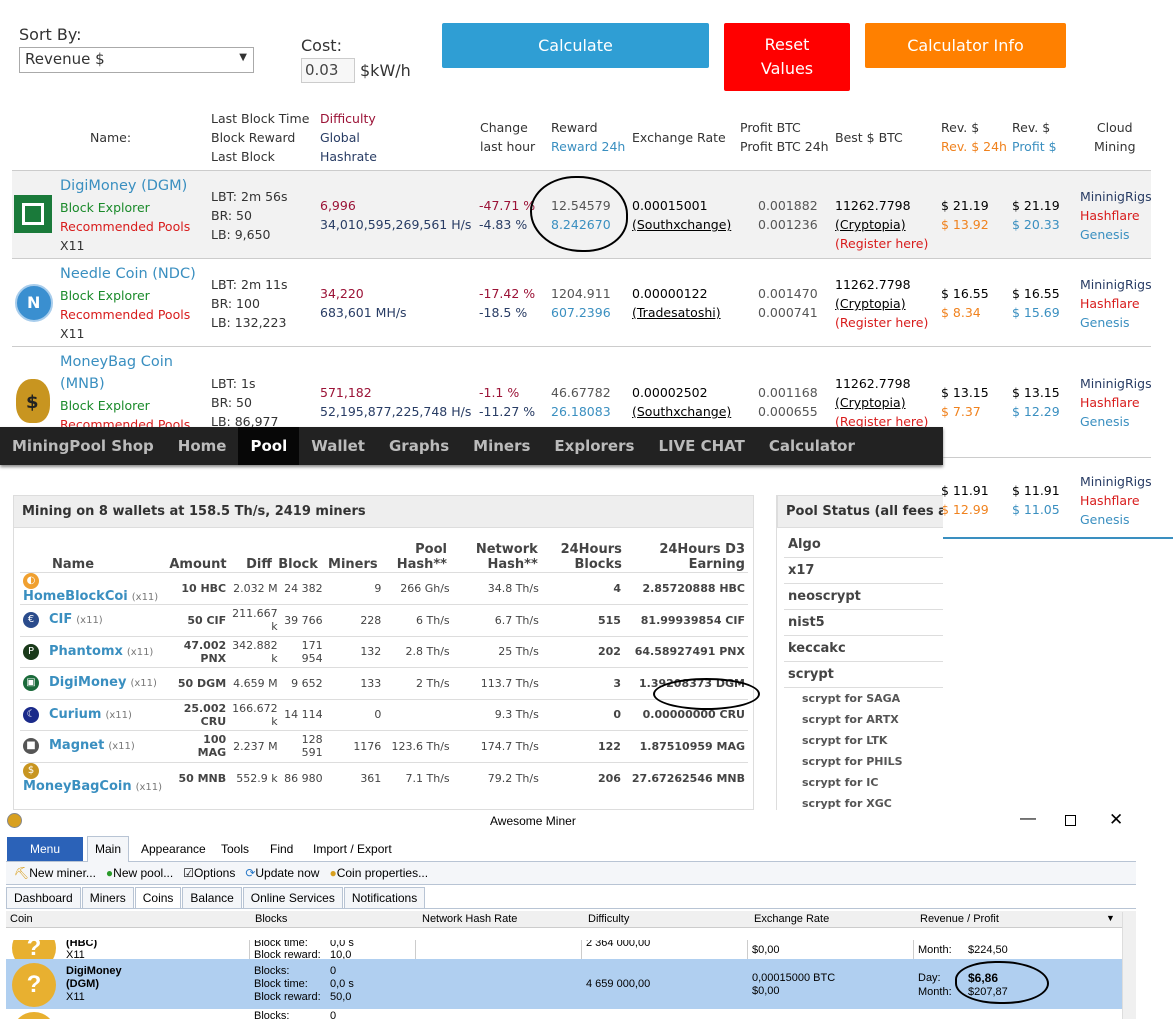 This screenshot has width=1173, height=1019. I want to click on algo-item: nist5, so click(863, 623).